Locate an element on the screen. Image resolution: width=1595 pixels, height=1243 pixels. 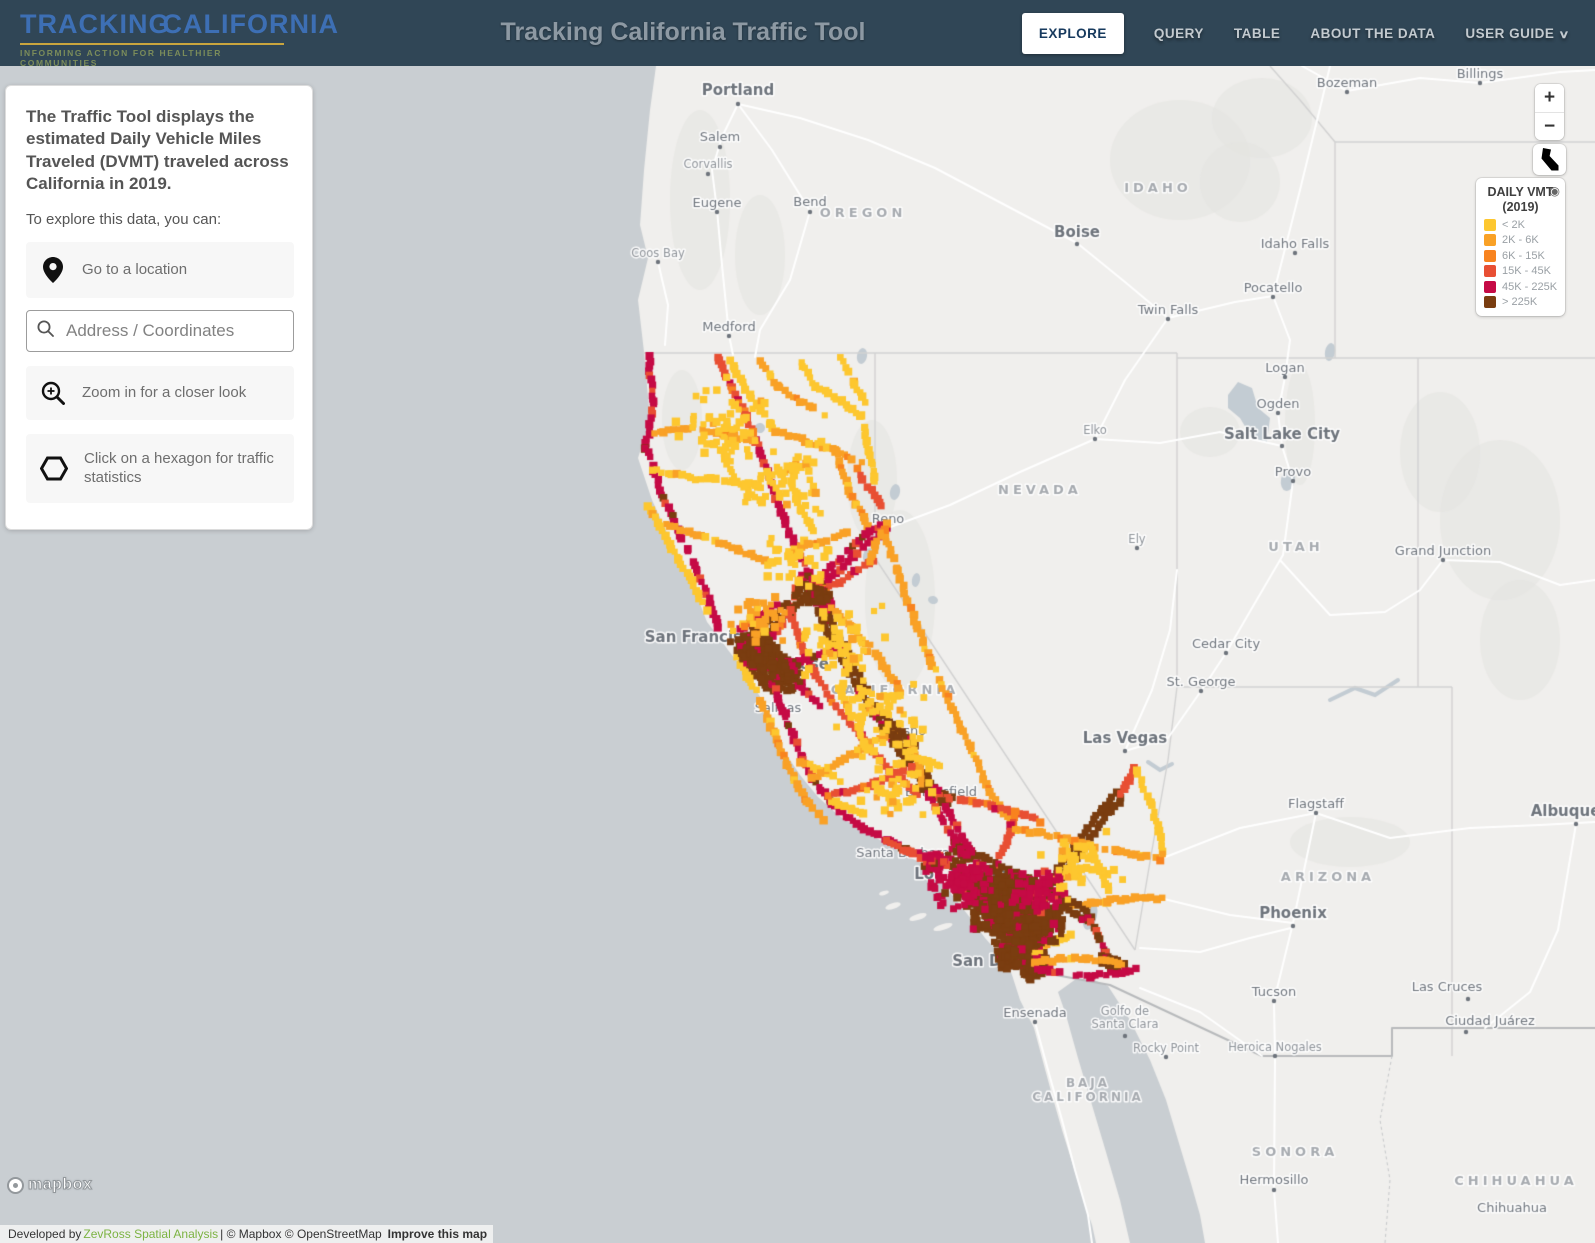
legend-item: < 2K is located at coordinates (1520, 224).